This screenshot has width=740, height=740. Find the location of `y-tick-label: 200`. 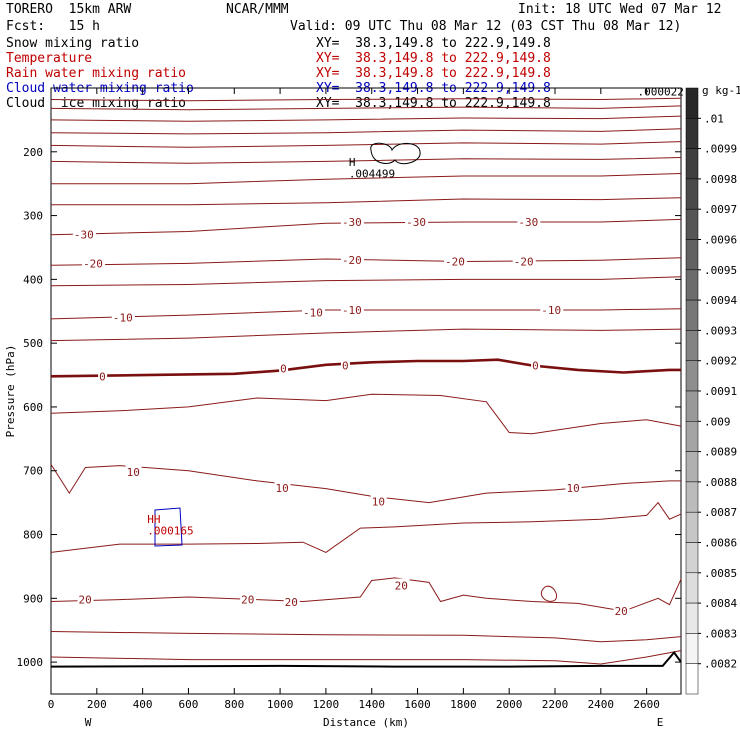

y-tick-label: 200 is located at coordinates (33, 152).